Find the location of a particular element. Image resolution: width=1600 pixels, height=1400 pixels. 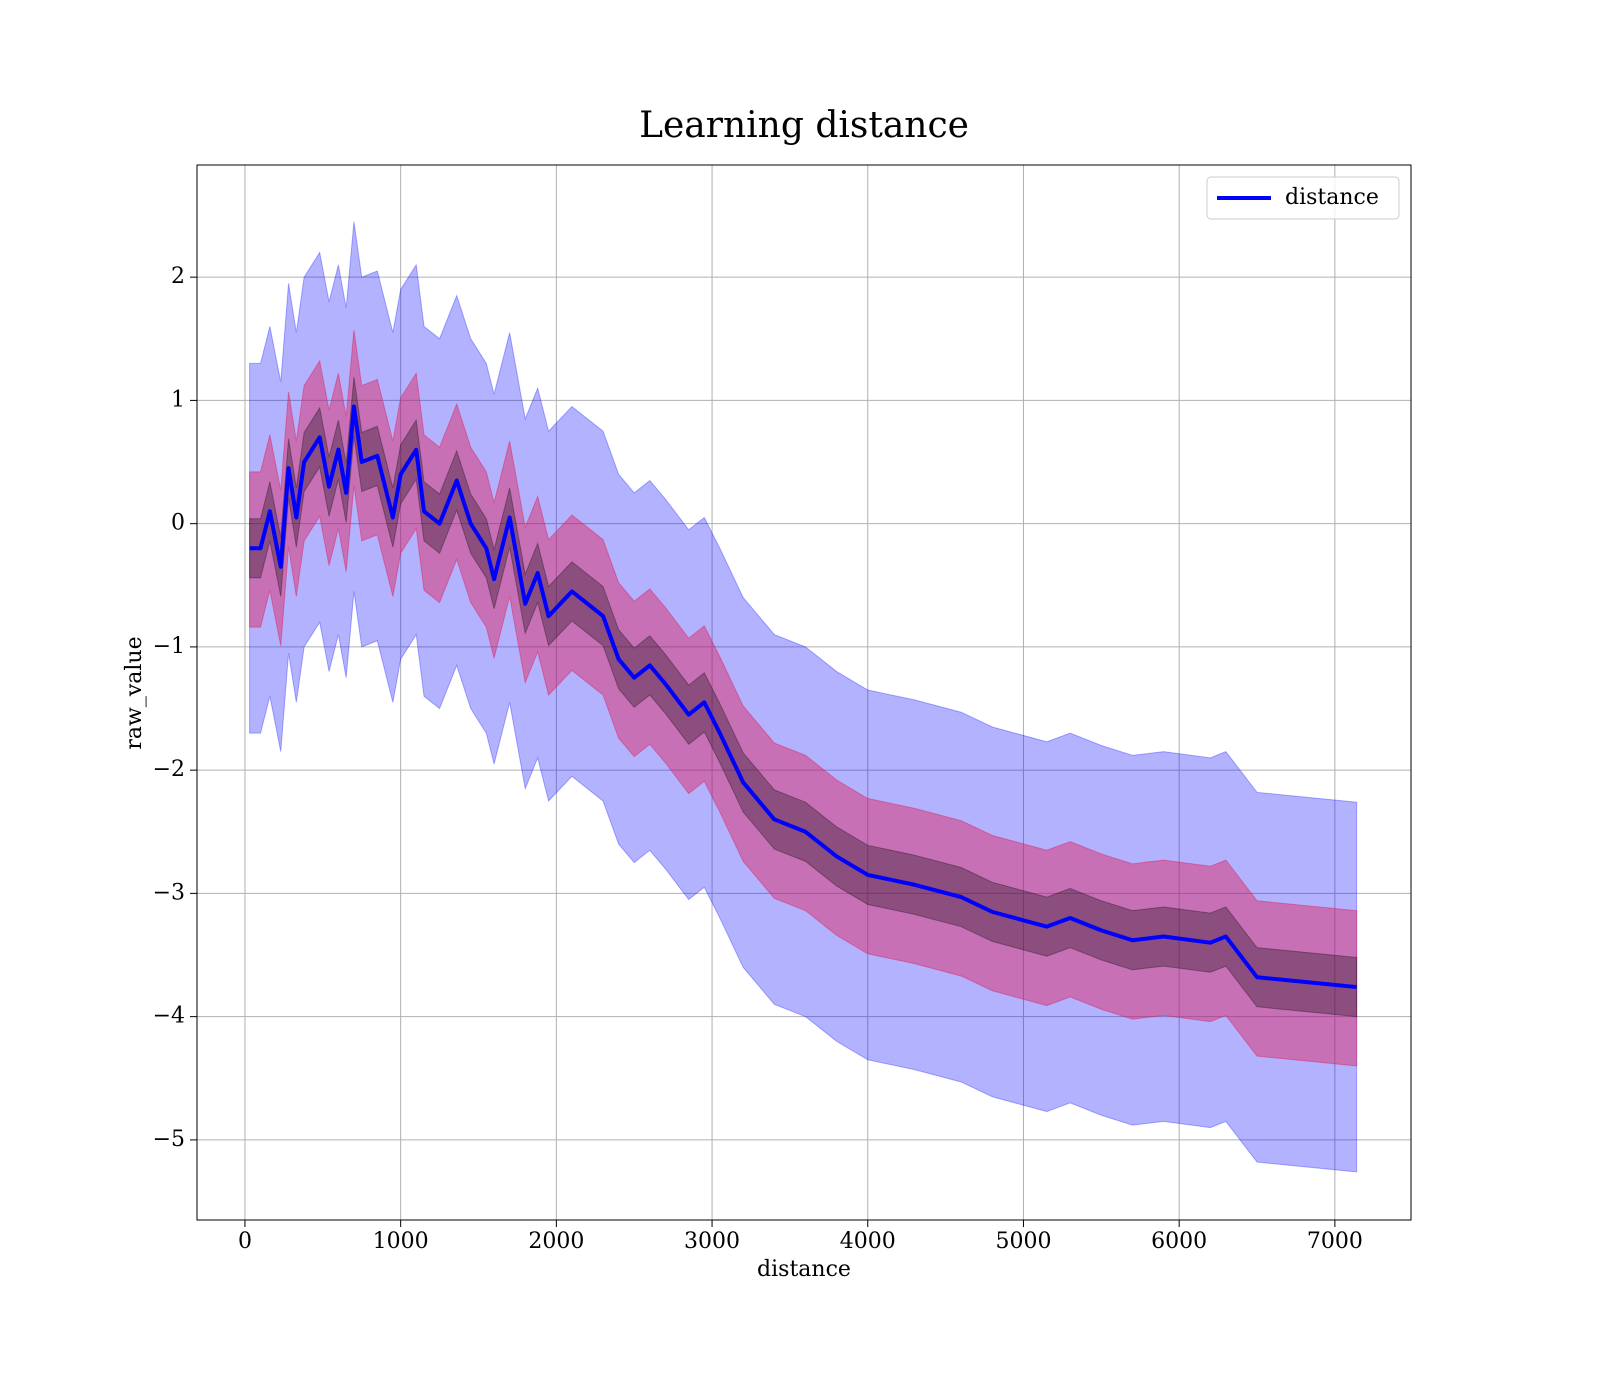

y-tick-label: −3 is located at coordinates (169, 892).